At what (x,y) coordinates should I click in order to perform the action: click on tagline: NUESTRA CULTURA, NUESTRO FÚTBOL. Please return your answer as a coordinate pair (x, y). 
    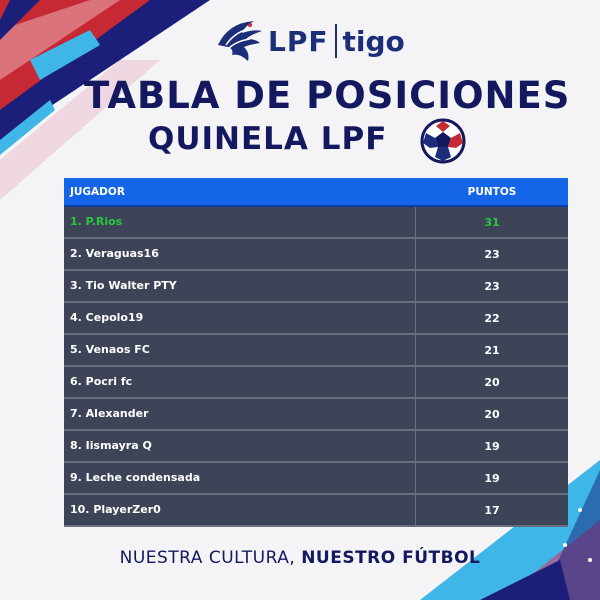
    Looking at the image, I should click on (300, 558).